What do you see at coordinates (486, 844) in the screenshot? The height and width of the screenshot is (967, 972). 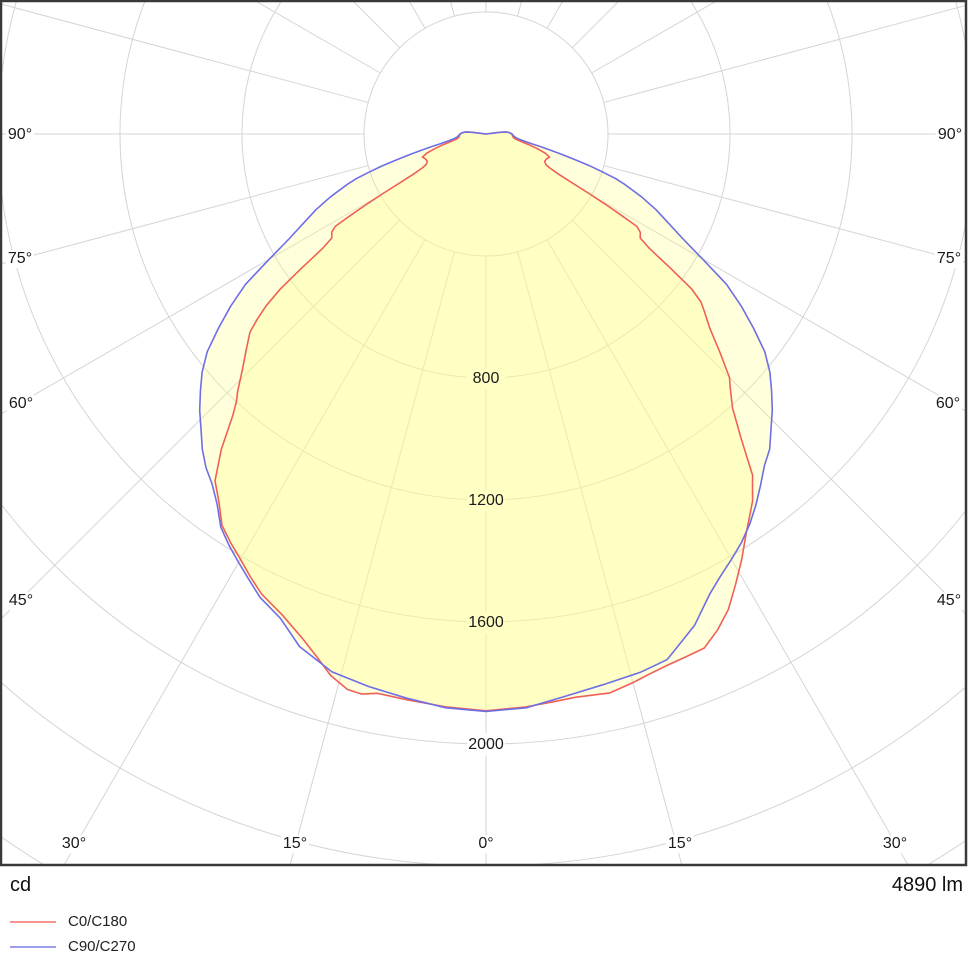 I see `angle-label: 0°` at bounding box center [486, 844].